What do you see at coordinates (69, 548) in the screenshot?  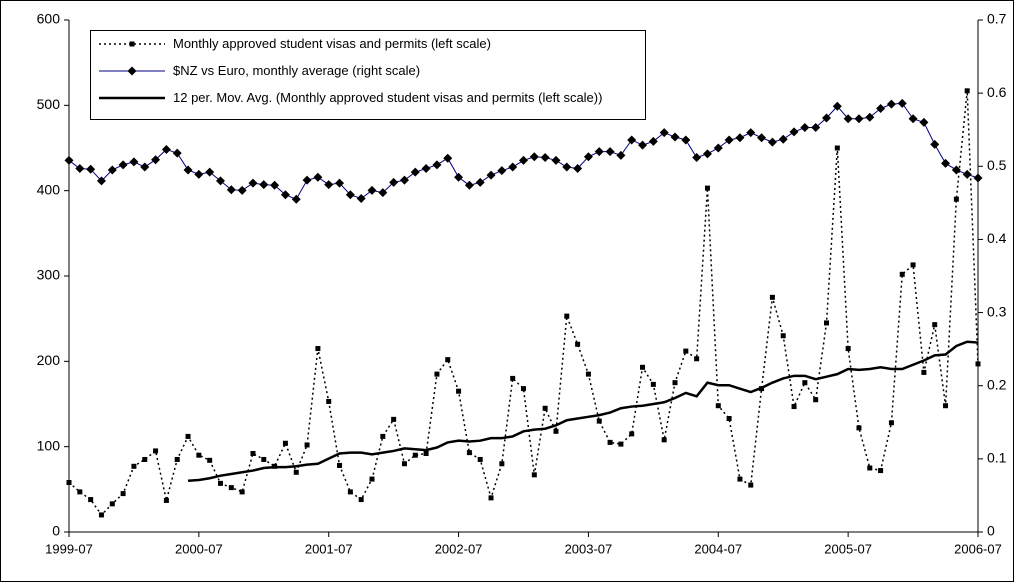 I see `x-tick-label: 1999-07` at bounding box center [69, 548].